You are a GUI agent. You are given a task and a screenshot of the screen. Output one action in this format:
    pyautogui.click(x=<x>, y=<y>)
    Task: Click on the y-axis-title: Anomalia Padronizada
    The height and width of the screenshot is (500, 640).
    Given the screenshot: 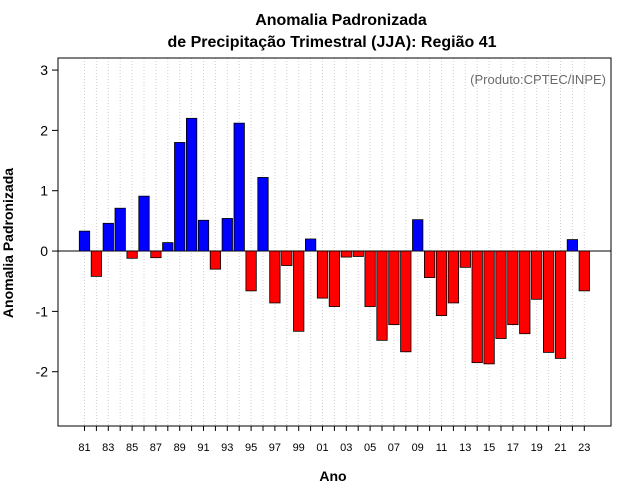 What is the action you would take?
    pyautogui.click(x=8, y=243)
    